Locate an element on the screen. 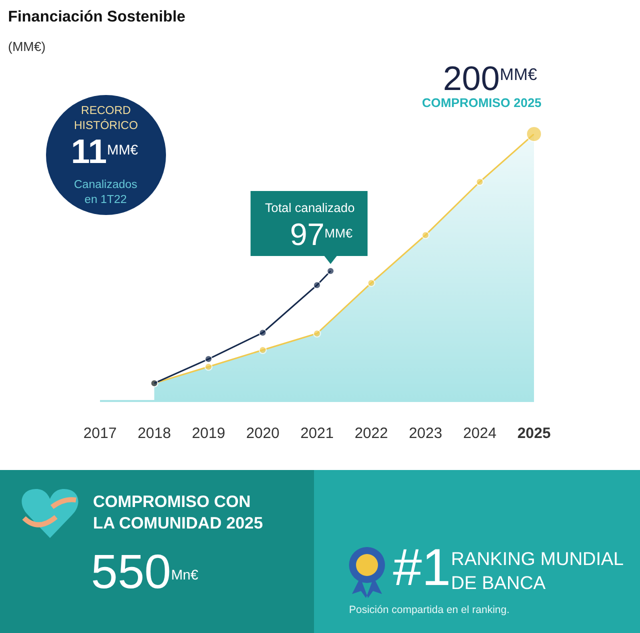 The image size is (640, 633). chart-title: Financiación Sostenible is located at coordinates (97, 17).